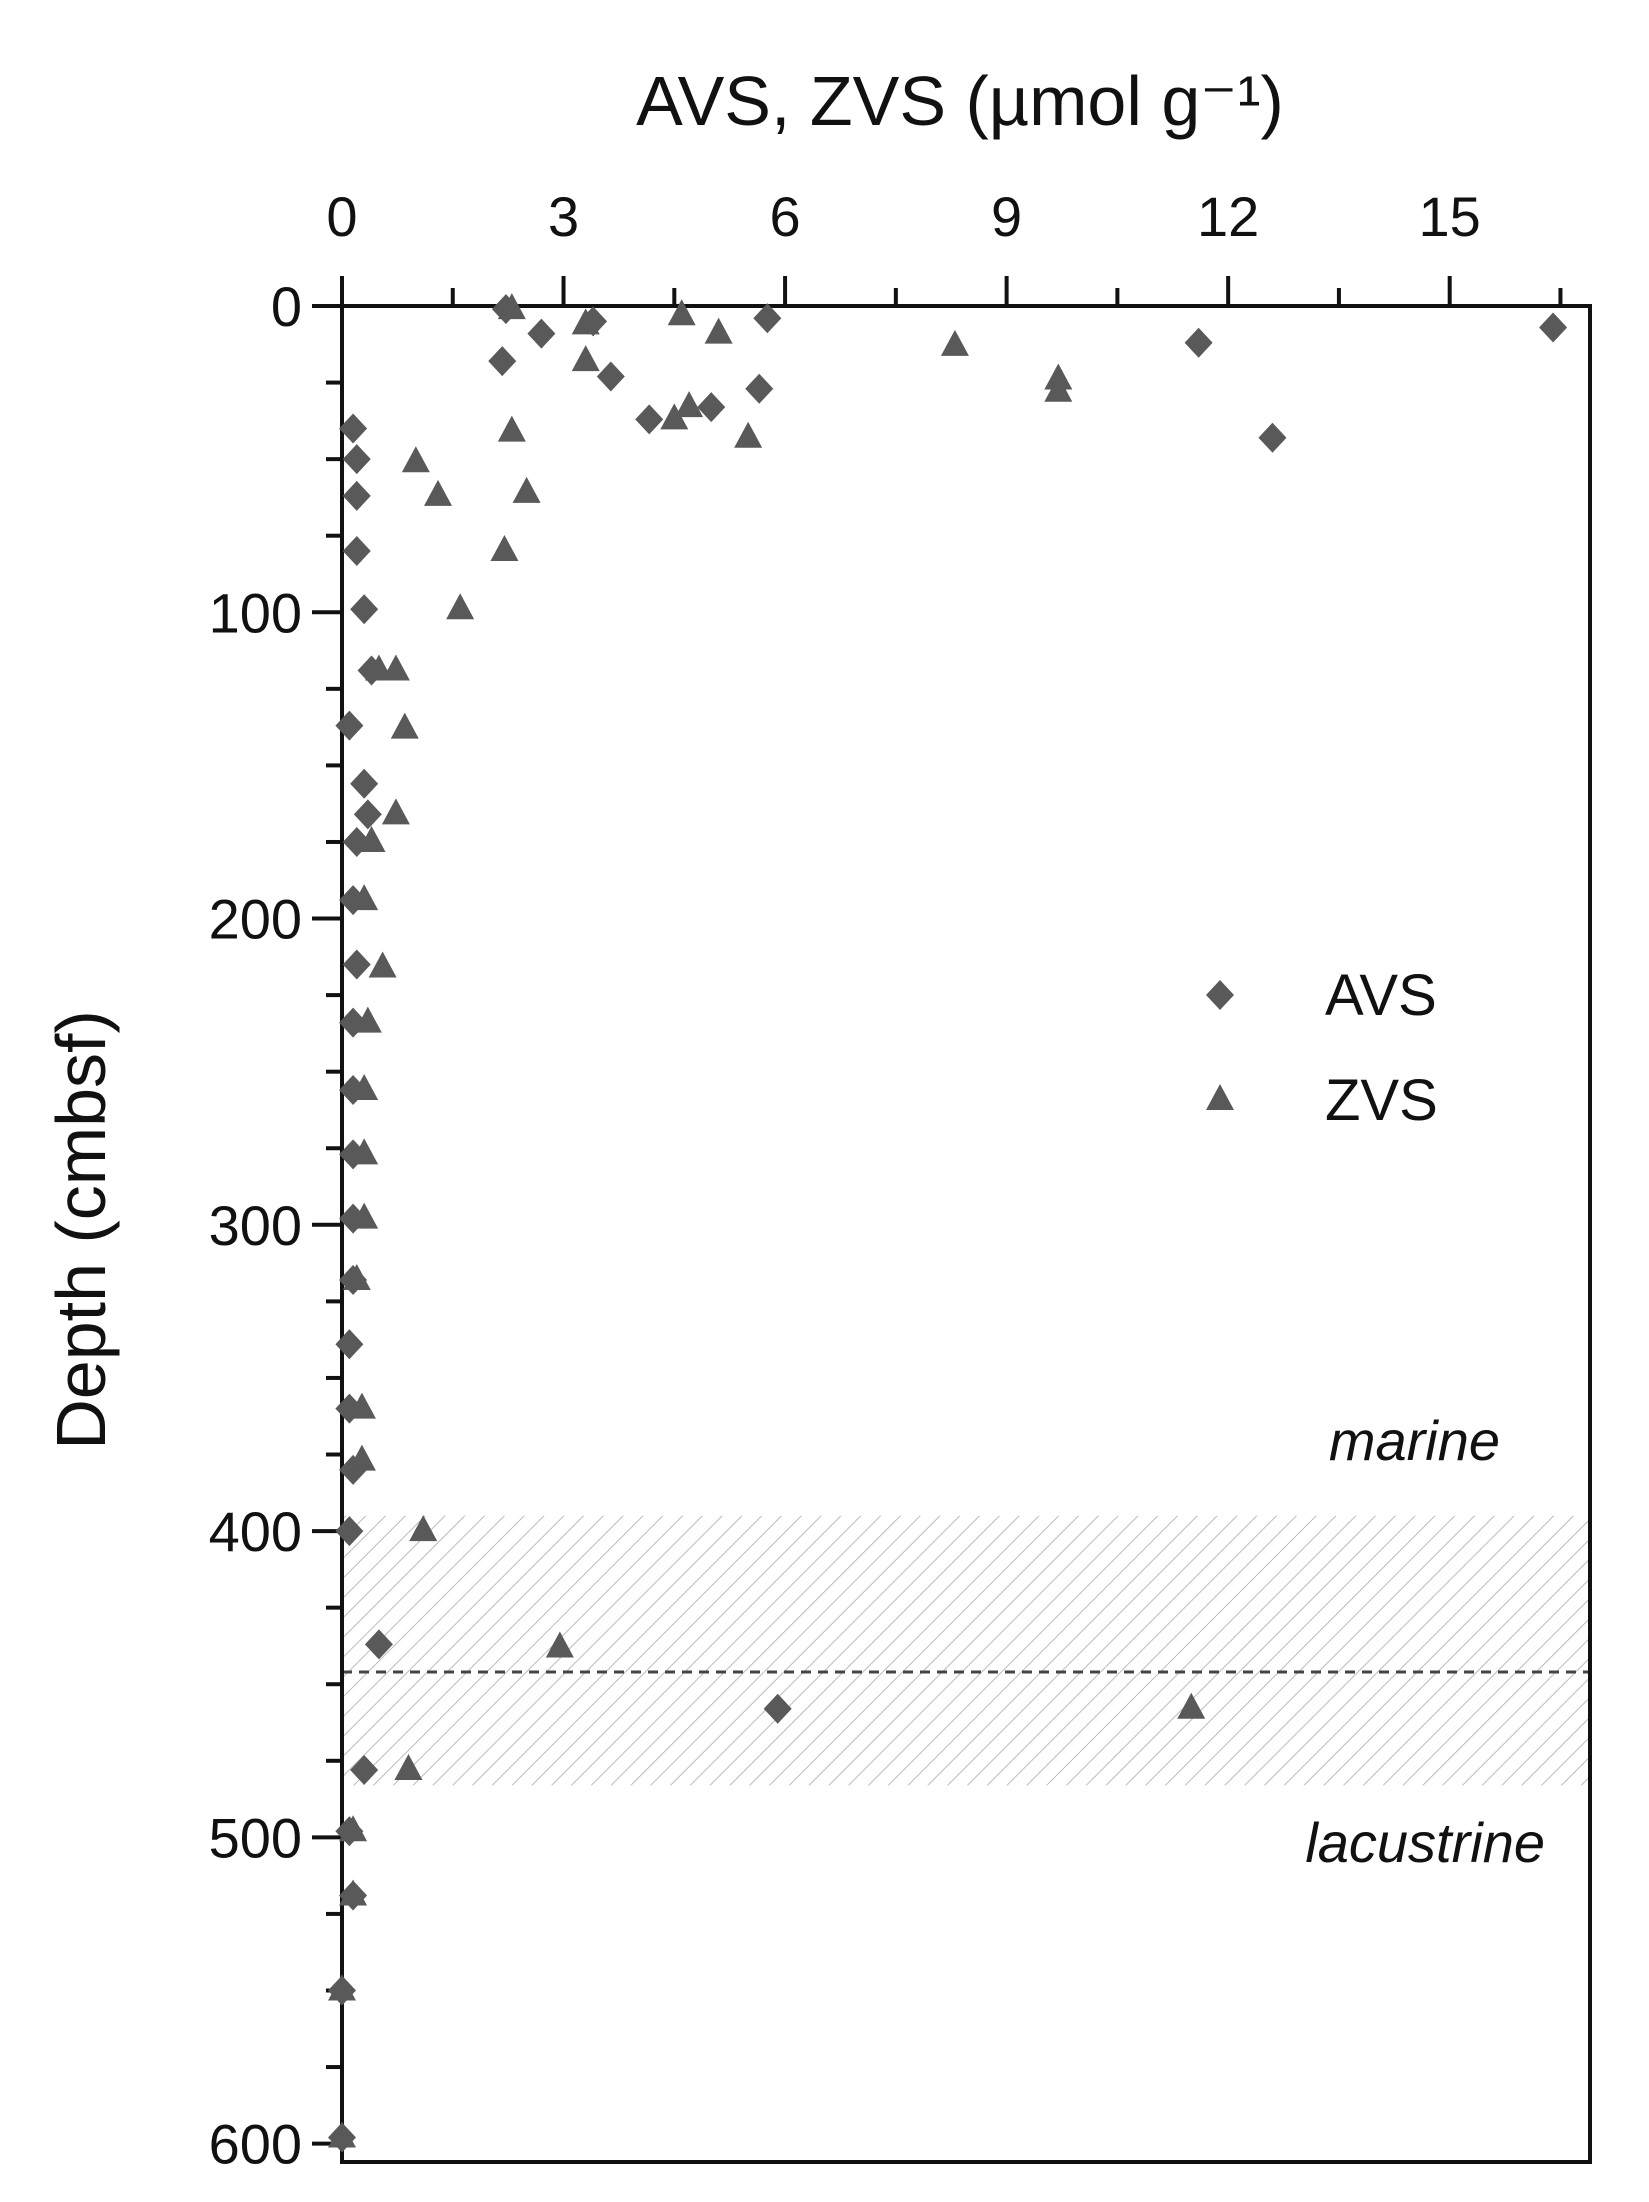 This screenshot has width=1649, height=2202. I want to click on y-tick-label: 500, so click(255, 1837).